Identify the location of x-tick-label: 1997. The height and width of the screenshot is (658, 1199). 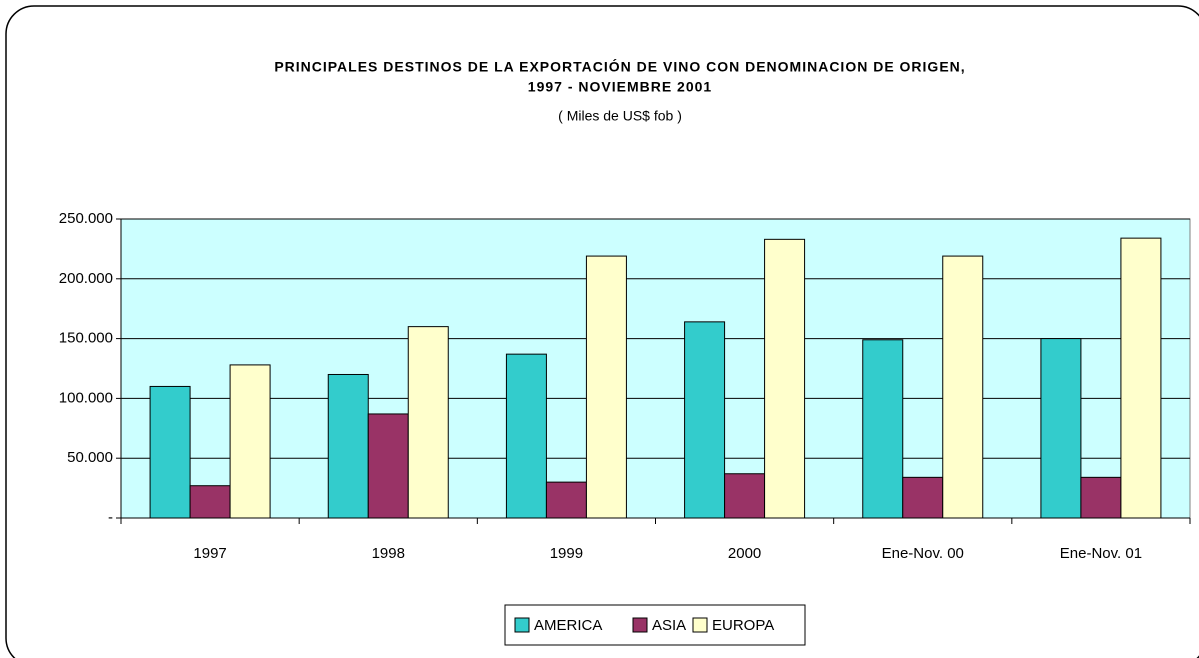
(209, 553).